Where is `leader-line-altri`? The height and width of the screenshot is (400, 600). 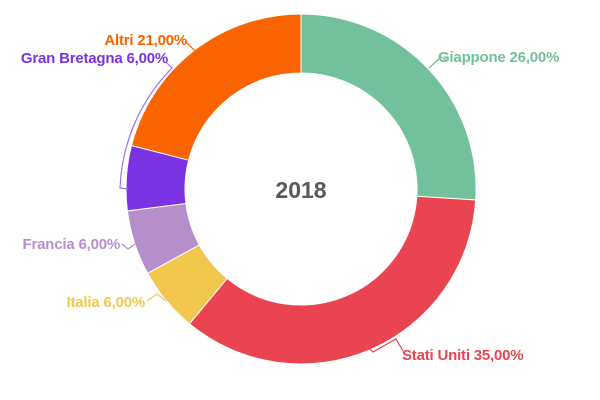 leader-line-altri is located at coordinates (190, 46).